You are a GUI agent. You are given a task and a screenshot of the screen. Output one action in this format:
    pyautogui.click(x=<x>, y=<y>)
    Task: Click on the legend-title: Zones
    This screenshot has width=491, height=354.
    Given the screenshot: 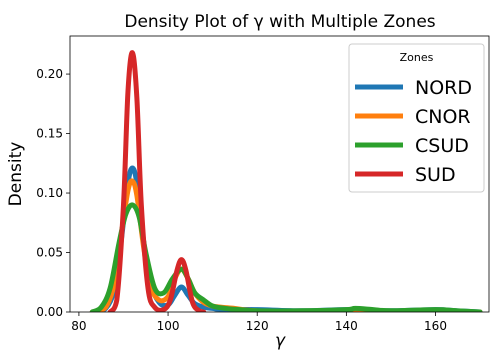 What is the action you would take?
    pyautogui.click(x=417, y=57)
    